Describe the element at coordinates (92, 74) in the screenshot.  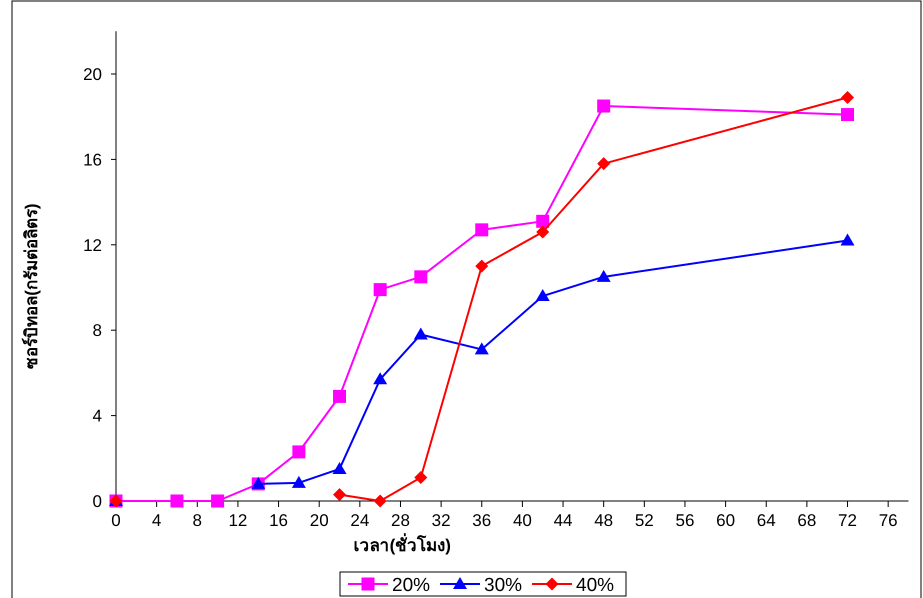
I see `y-tick-label: 20` at that location.